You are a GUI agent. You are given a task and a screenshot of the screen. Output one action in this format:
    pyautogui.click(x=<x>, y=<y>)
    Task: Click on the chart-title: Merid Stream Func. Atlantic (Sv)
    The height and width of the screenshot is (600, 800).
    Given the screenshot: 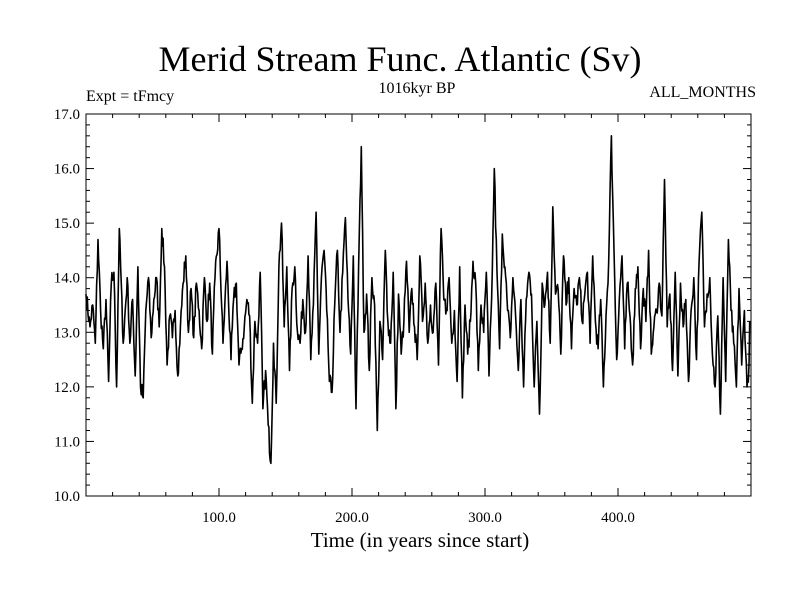 What is the action you would take?
    pyautogui.click(x=400, y=59)
    